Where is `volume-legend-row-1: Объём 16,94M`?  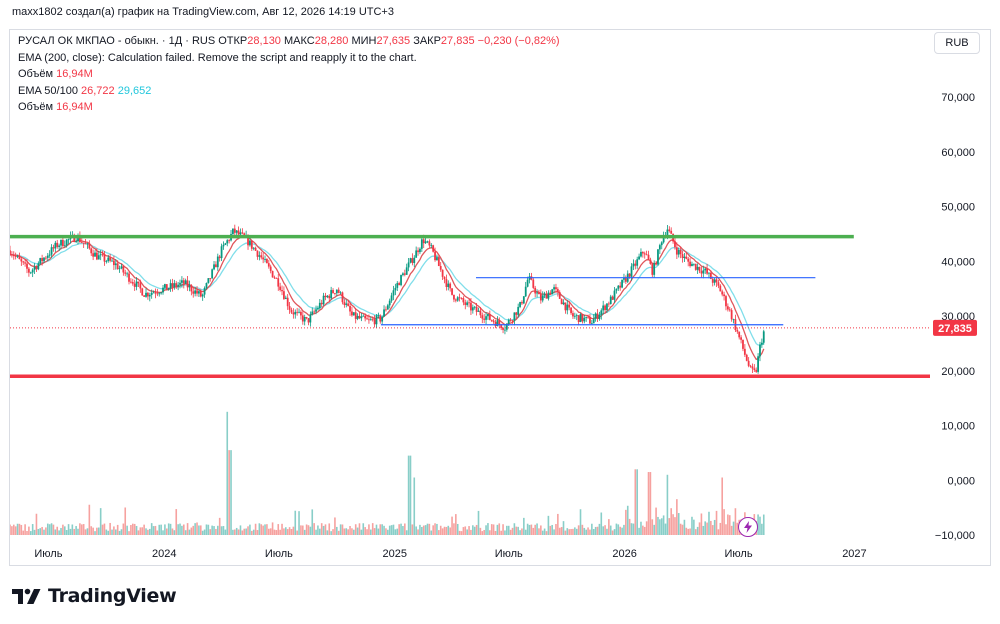
volume-legend-row-1: Объём 16,94M is located at coordinates (289, 74).